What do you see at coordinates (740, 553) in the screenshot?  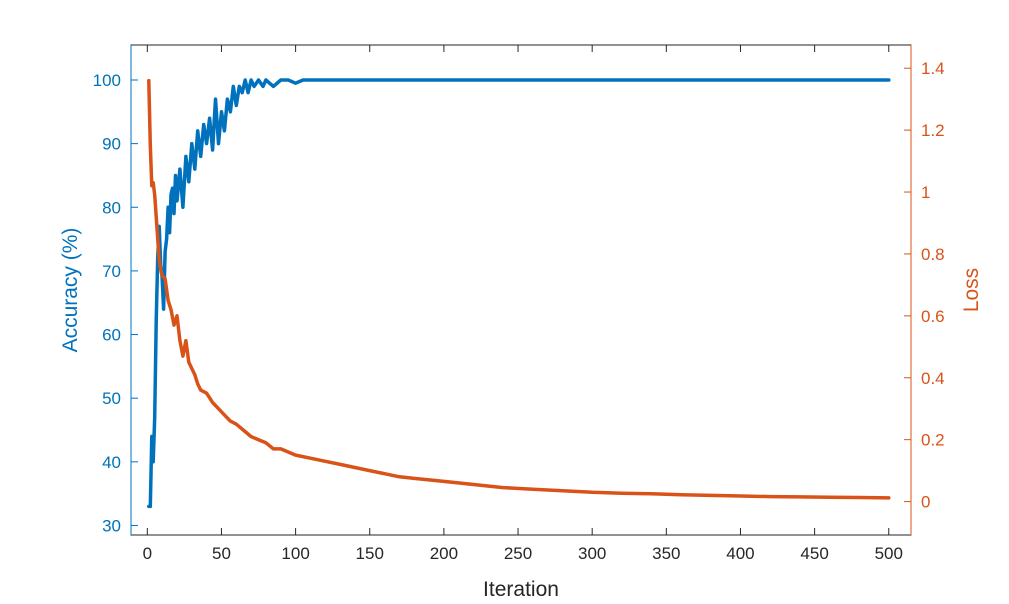 I see `x-tick-label: 400` at bounding box center [740, 553].